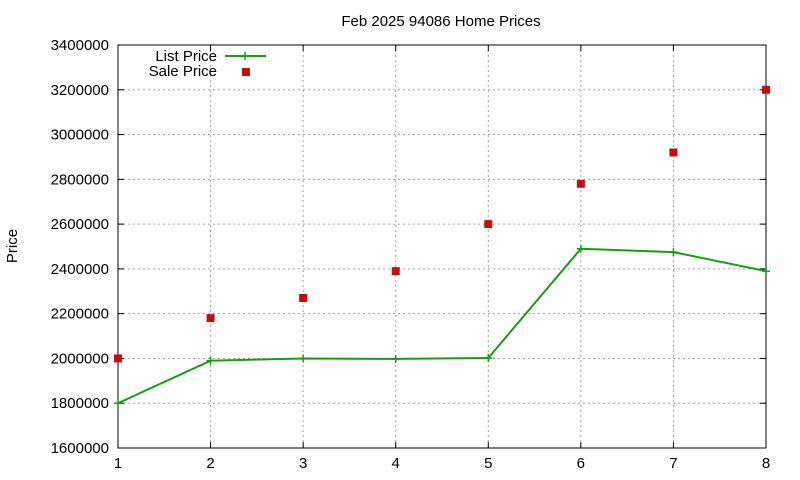 This screenshot has height=480, width=800. Describe the element at coordinates (80, 358) in the screenshot. I see `y-tick-label: 2000000` at that location.